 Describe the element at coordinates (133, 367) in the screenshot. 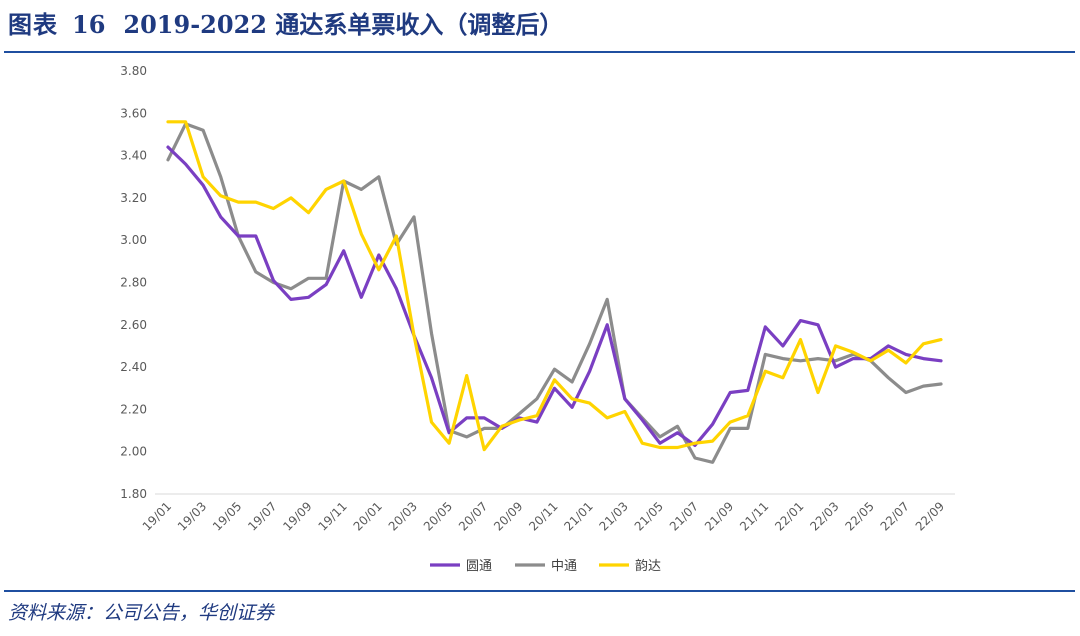

I see `y-tick-label: 2.40` at that location.